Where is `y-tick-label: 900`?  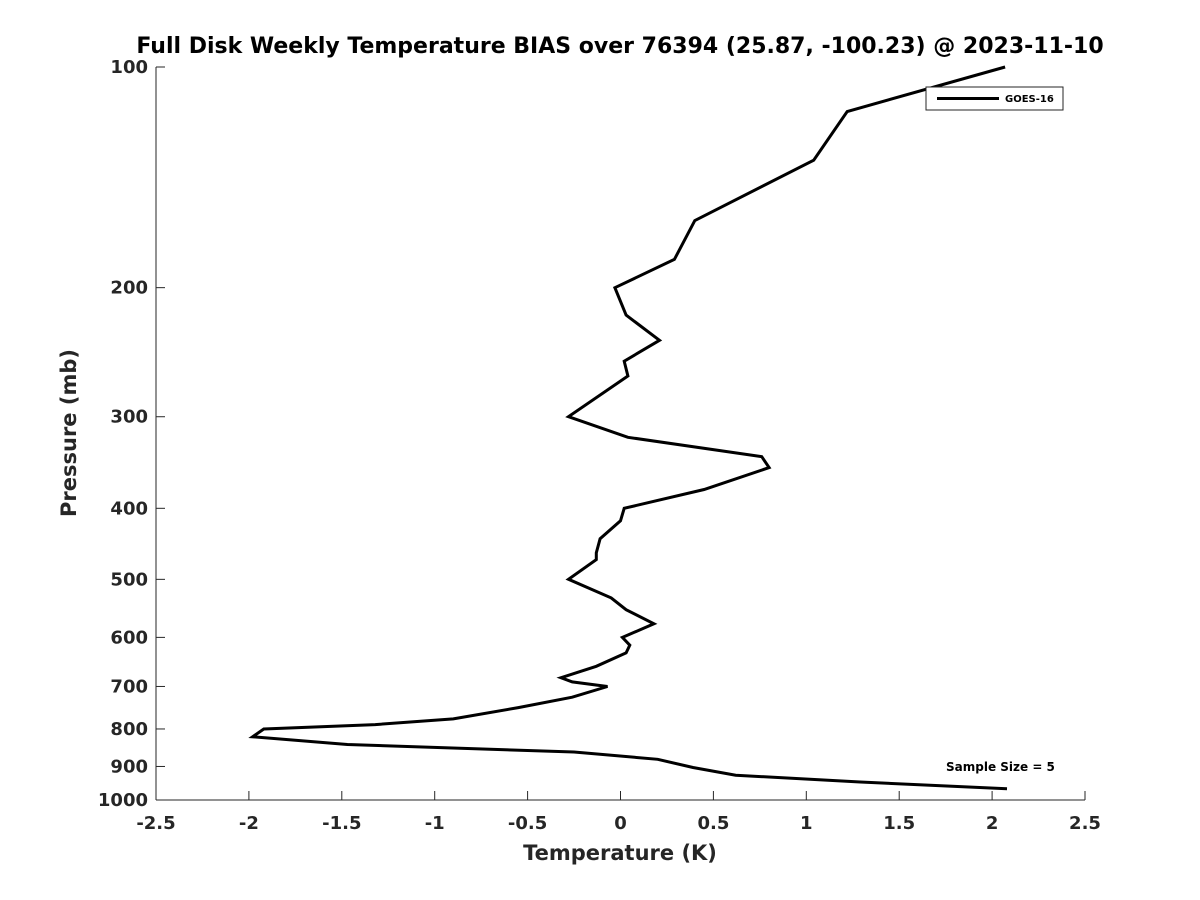 y-tick-label: 900 is located at coordinates (129, 766).